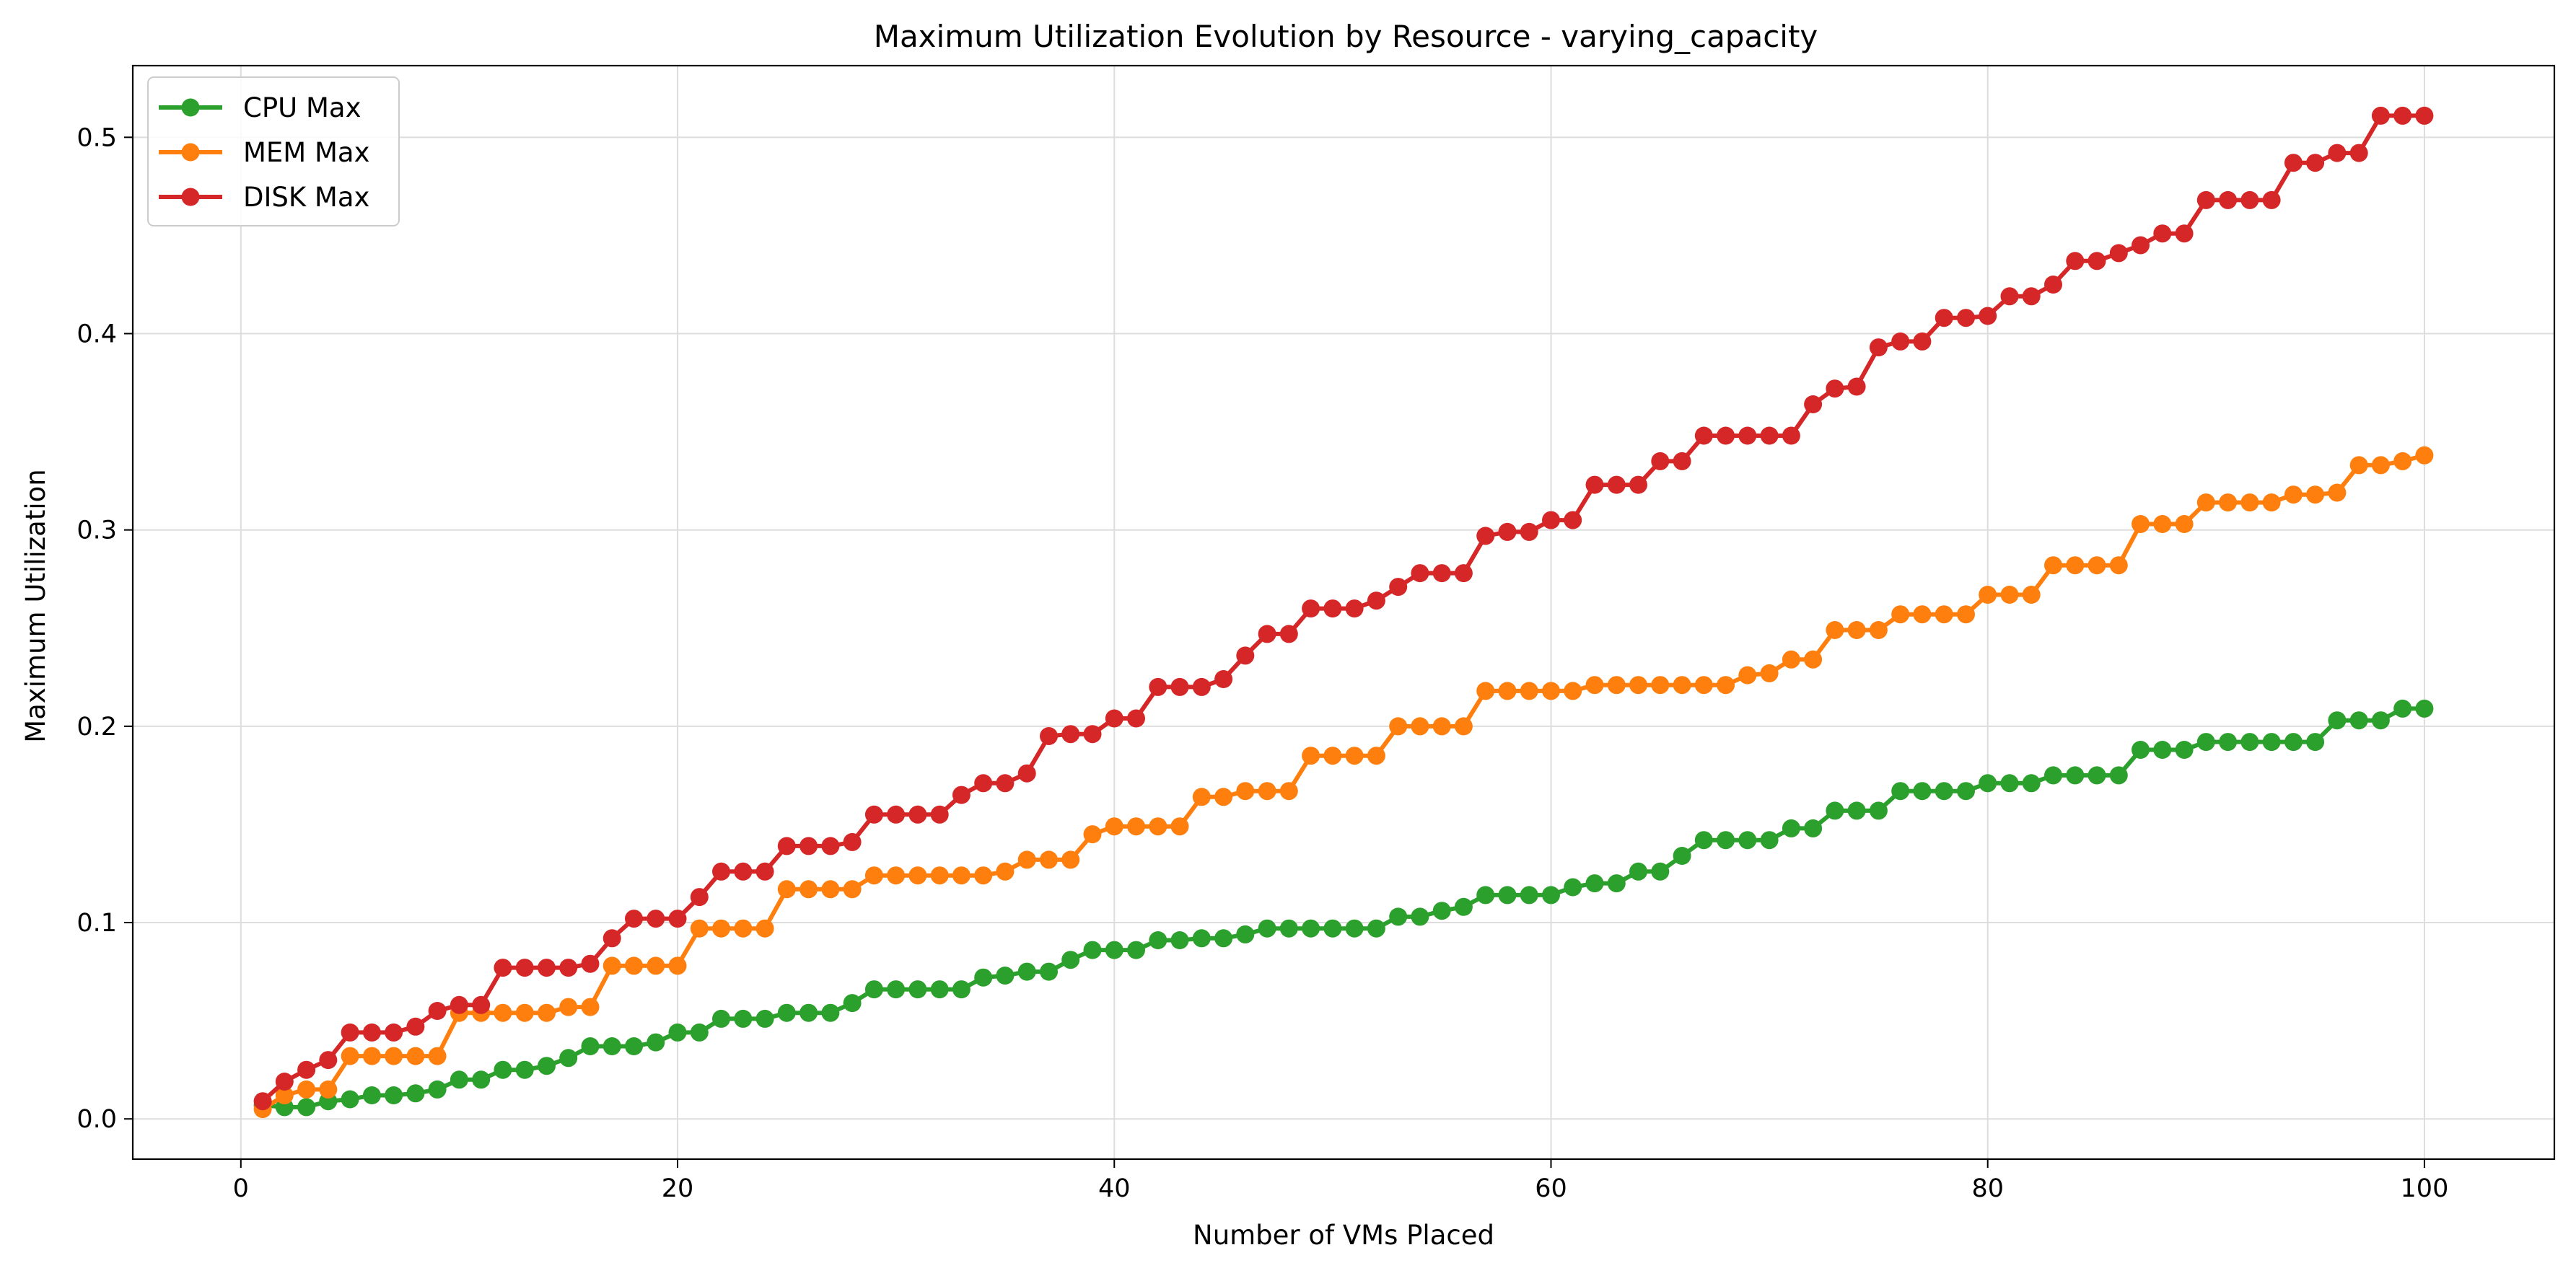 The width and height of the screenshot is (2576, 1276). I want to click on x-tick-label: 100, so click(2425, 1189).